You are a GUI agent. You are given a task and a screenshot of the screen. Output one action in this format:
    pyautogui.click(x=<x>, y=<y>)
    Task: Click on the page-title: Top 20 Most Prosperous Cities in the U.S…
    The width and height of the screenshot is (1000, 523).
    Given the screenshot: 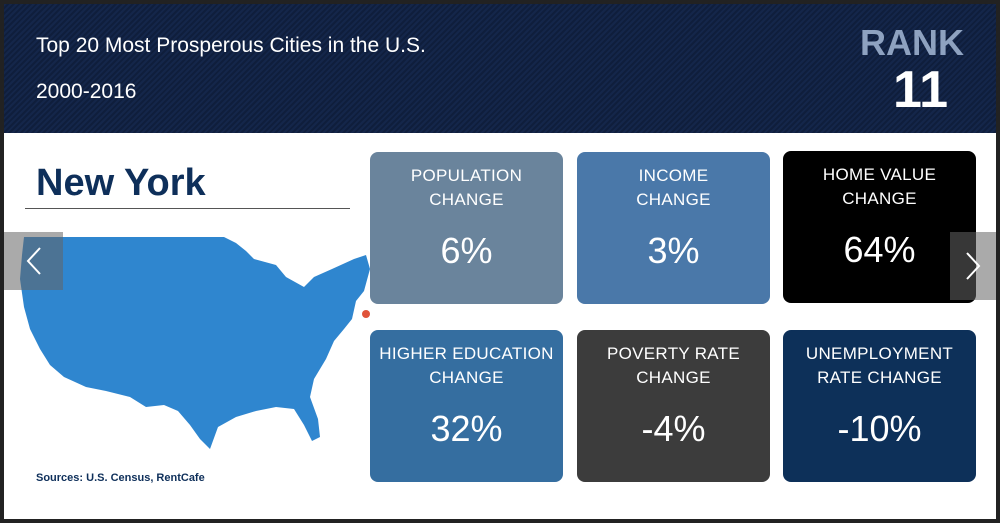 What is the action you would take?
    pyautogui.click(x=231, y=45)
    